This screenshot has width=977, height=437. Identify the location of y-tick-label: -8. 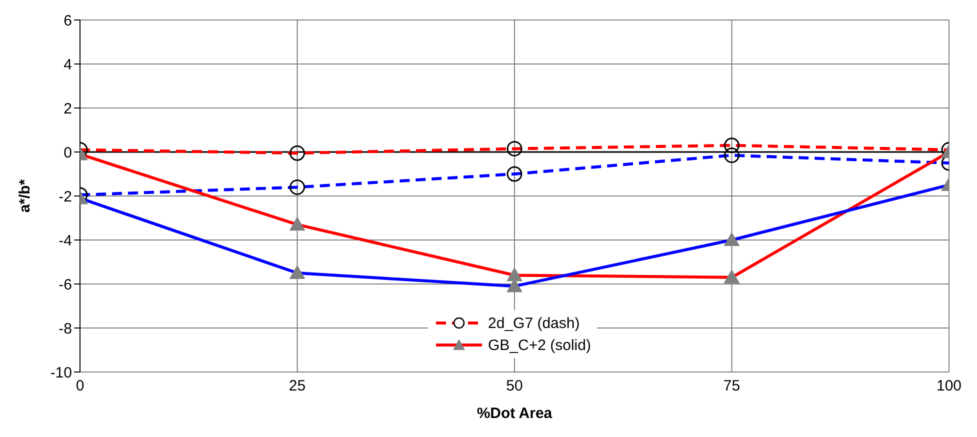
(65, 329).